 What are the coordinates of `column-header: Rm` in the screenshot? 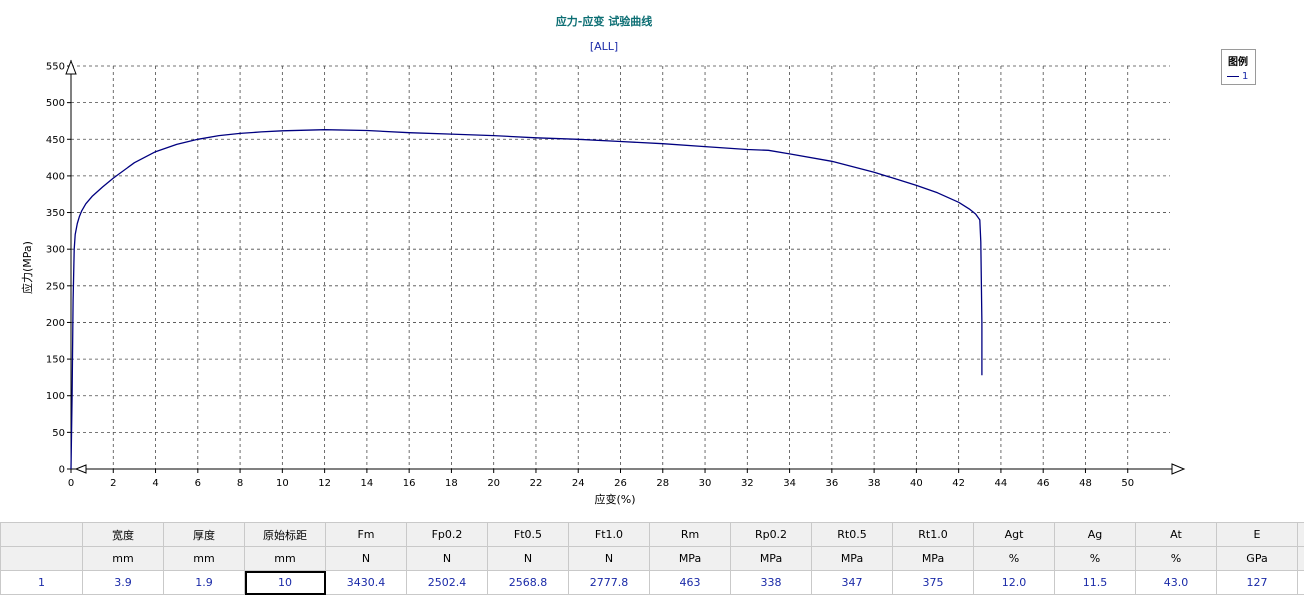 It's located at (690, 534).